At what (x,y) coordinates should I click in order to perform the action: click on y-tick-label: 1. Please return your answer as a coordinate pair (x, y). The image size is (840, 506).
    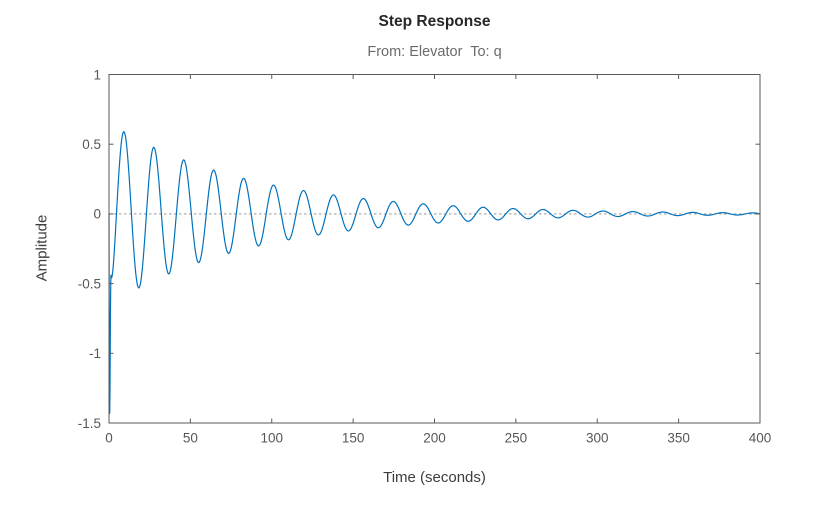
    Looking at the image, I should click on (97, 74).